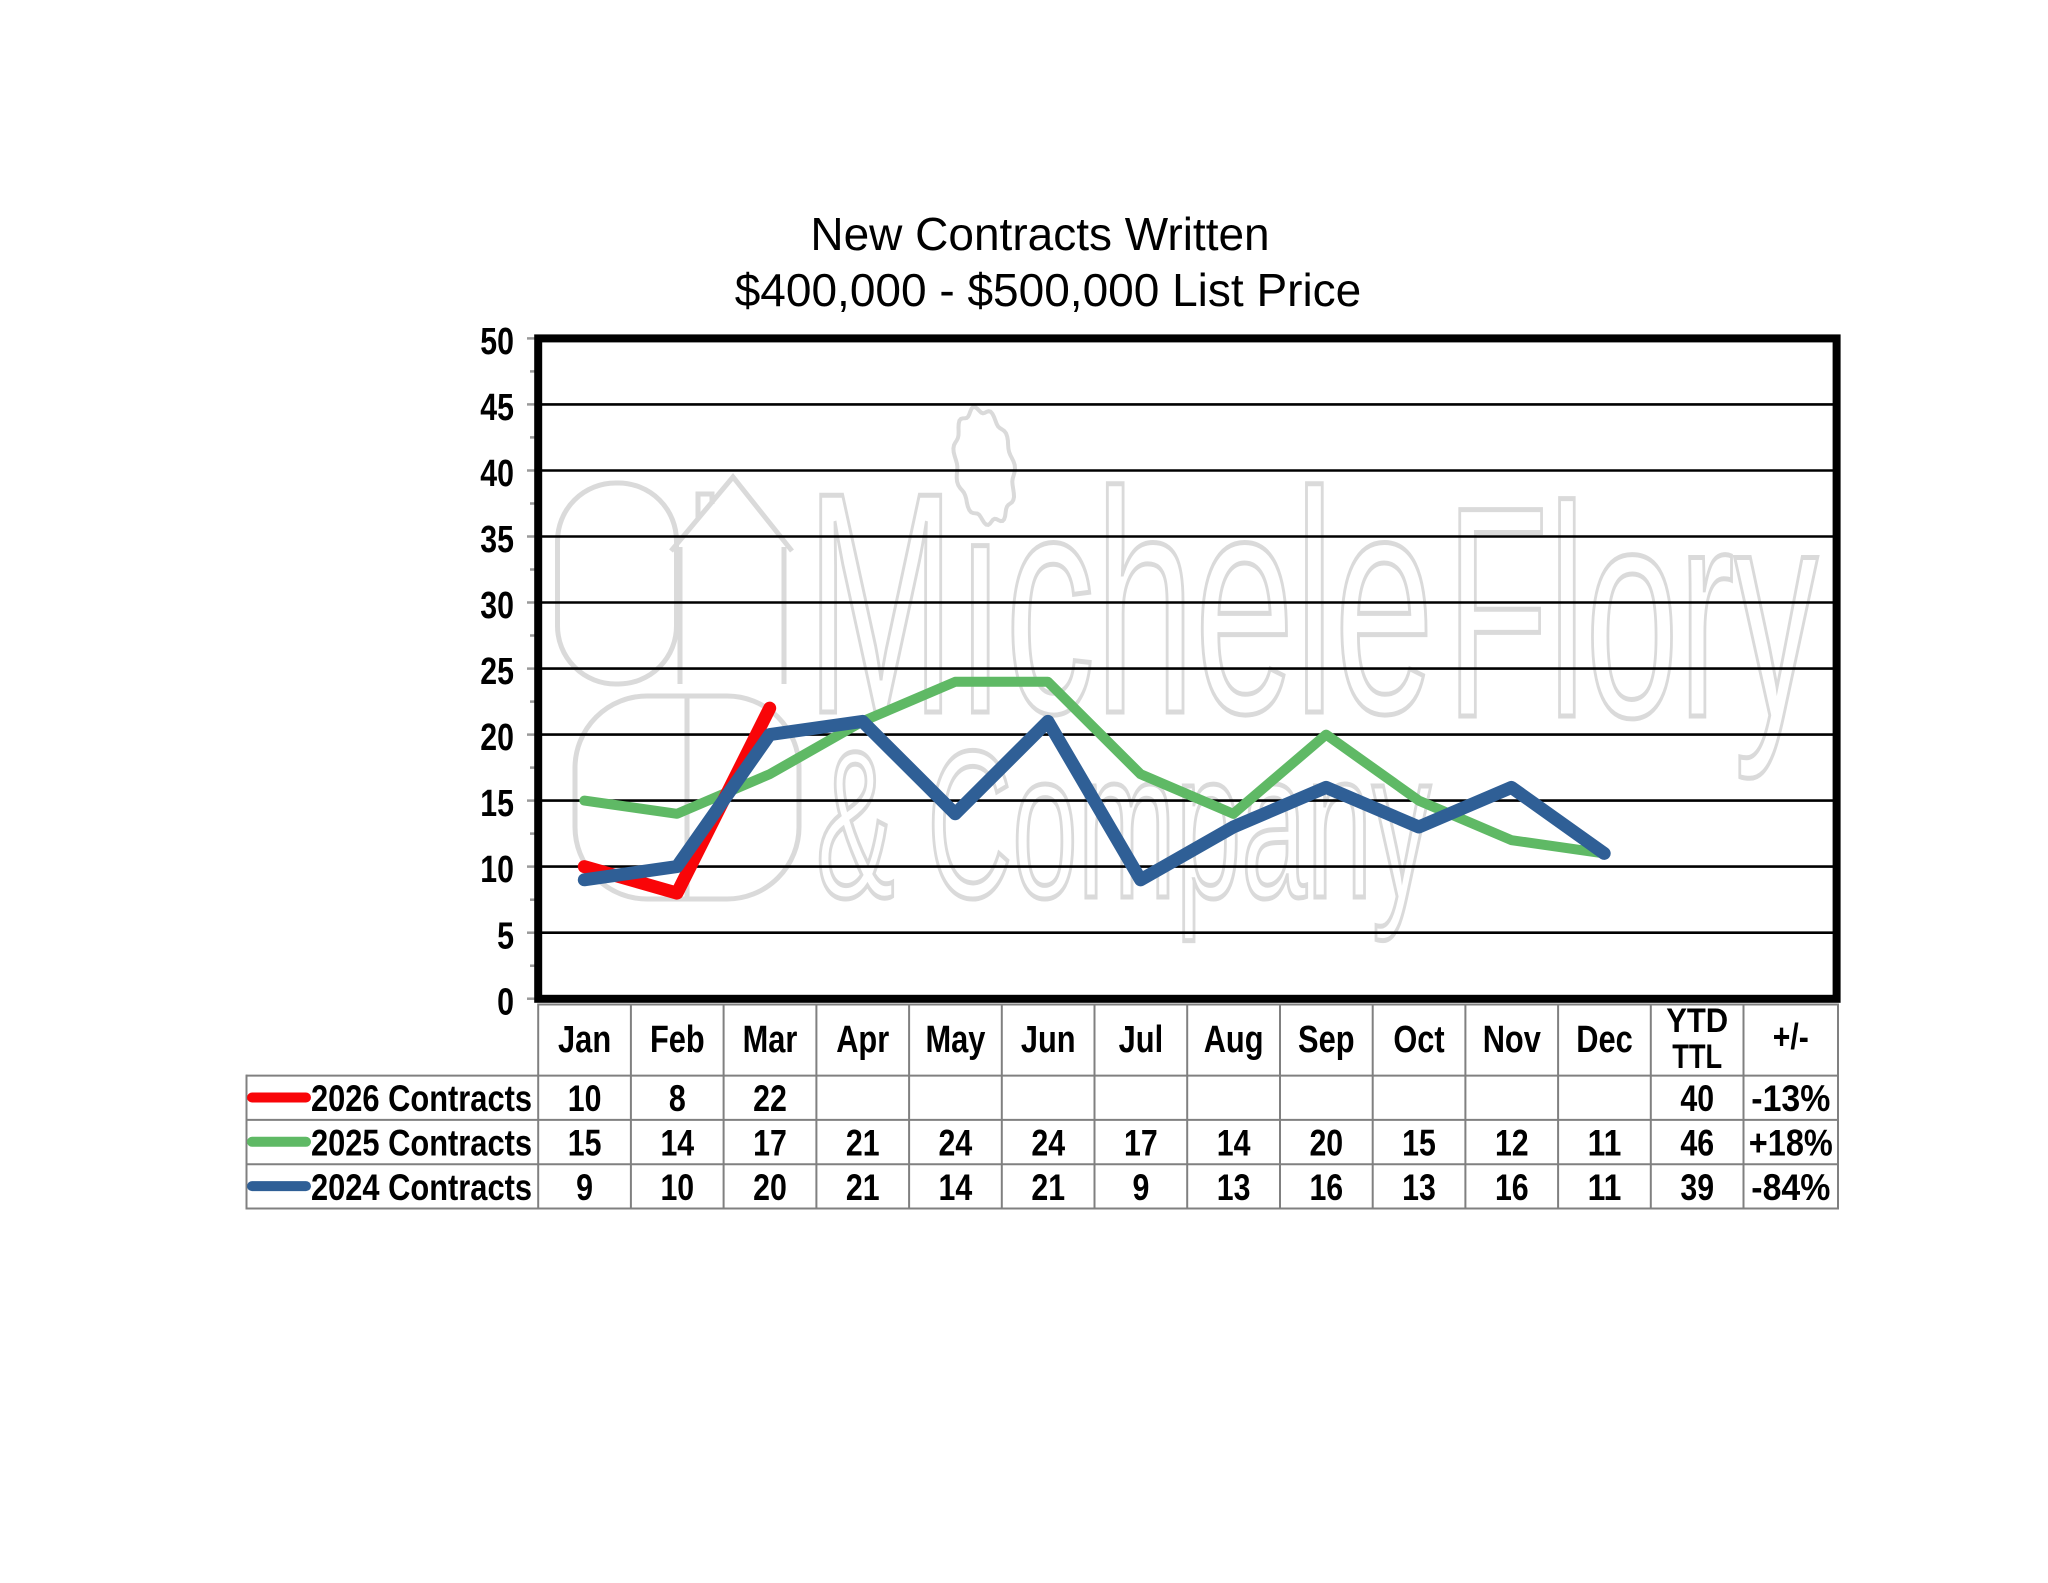 This screenshot has width=2048, height=1583. Describe the element at coordinates (1697, 1057) in the screenshot. I see `svg-text: TTL` at that location.